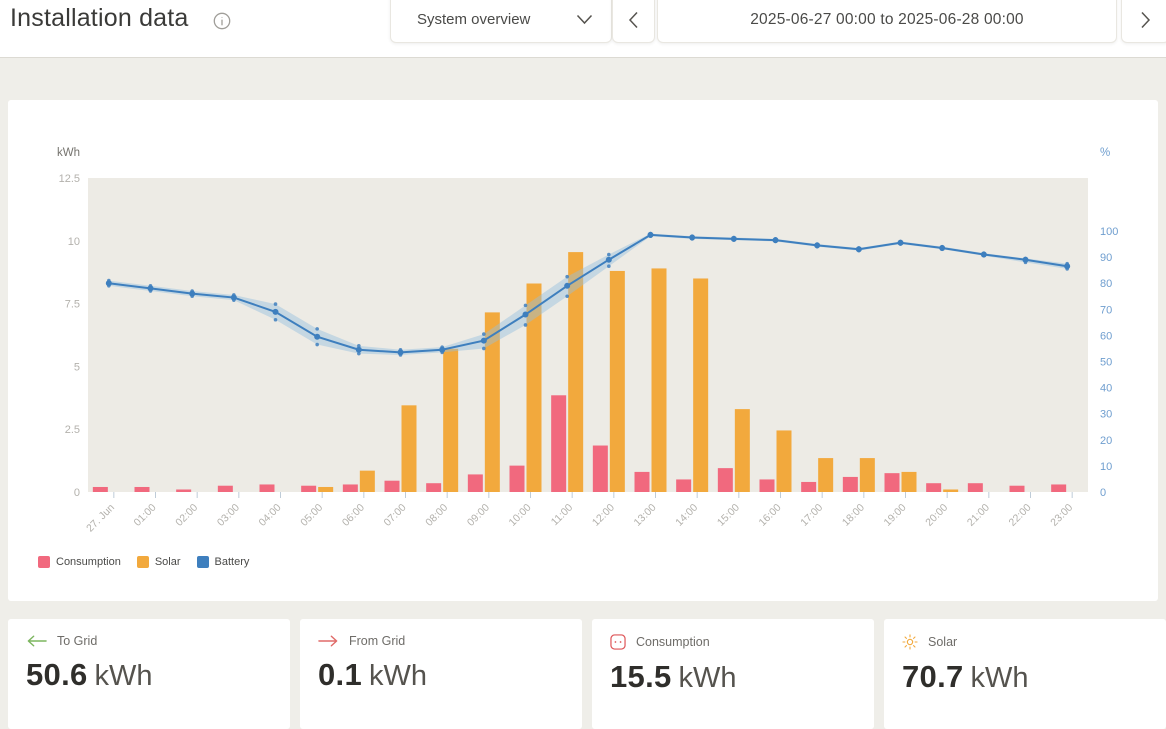 The image size is (1166, 729). What do you see at coordinates (79, 562) in the screenshot?
I see `legend-item-consumption: Consumption` at bounding box center [79, 562].